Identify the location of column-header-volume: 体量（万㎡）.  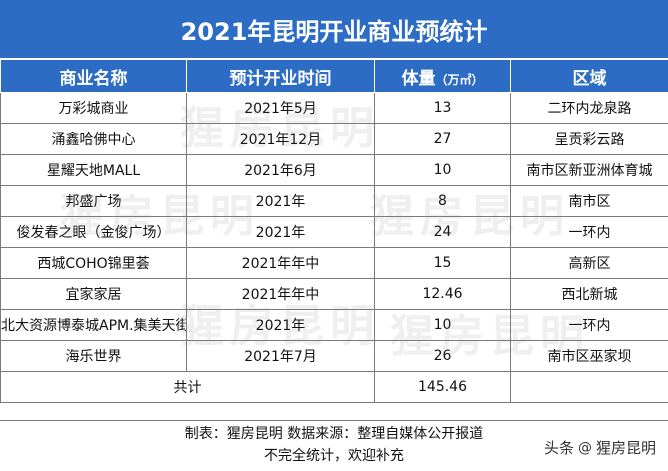
(443, 76).